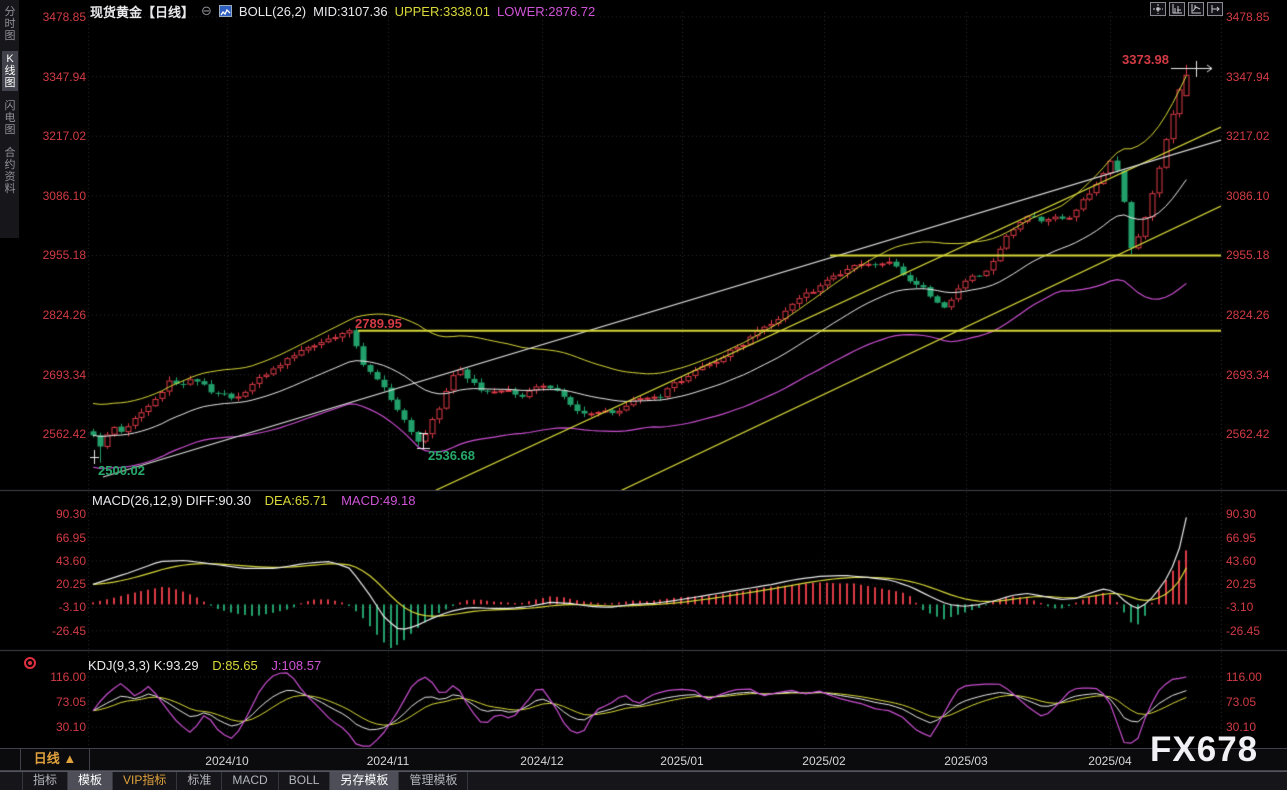 The width and height of the screenshot is (1287, 790). Describe the element at coordinates (143, 665) in the screenshot. I see `kdj-k-value: KDJ(9,3,3) K:93.29` at that location.